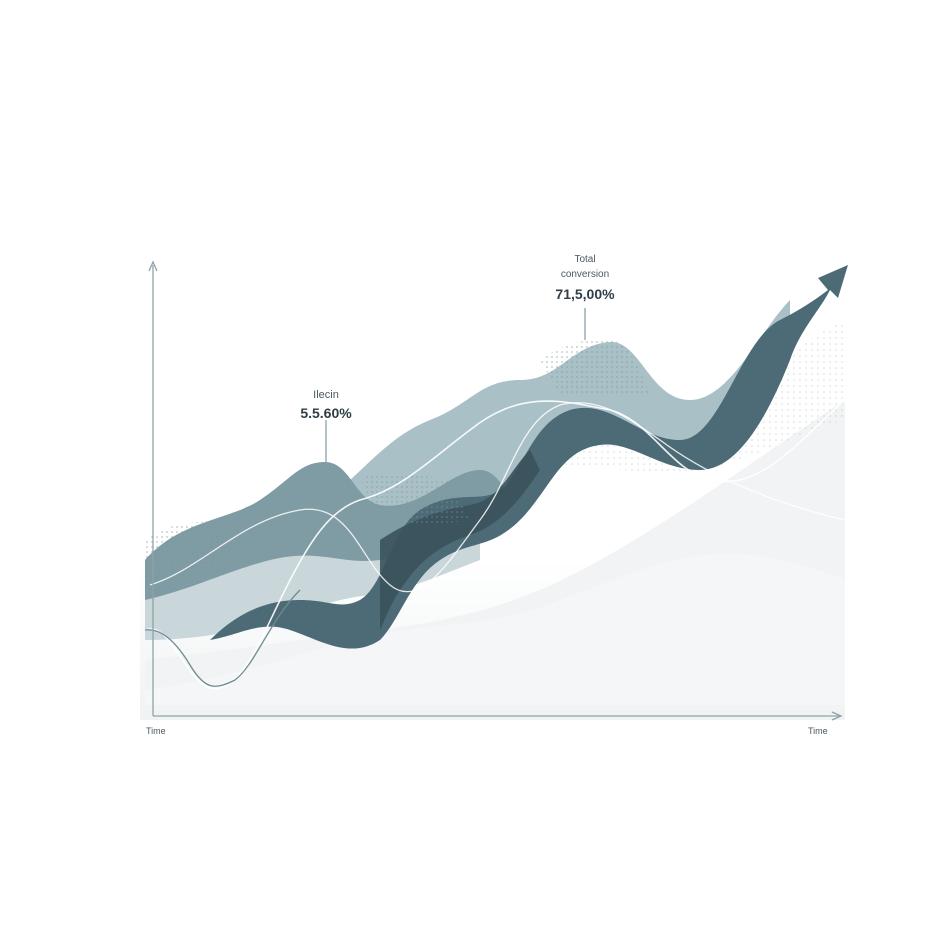 The width and height of the screenshot is (941, 932). I want to click on texture-dots-left, so click(187, 553).